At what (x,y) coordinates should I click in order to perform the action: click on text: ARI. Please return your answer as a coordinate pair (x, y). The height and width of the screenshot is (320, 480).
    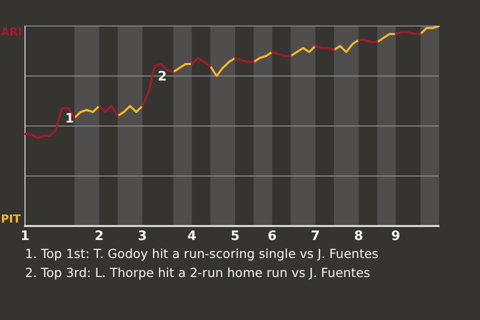
    Looking at the image, I should click on (11, 31).